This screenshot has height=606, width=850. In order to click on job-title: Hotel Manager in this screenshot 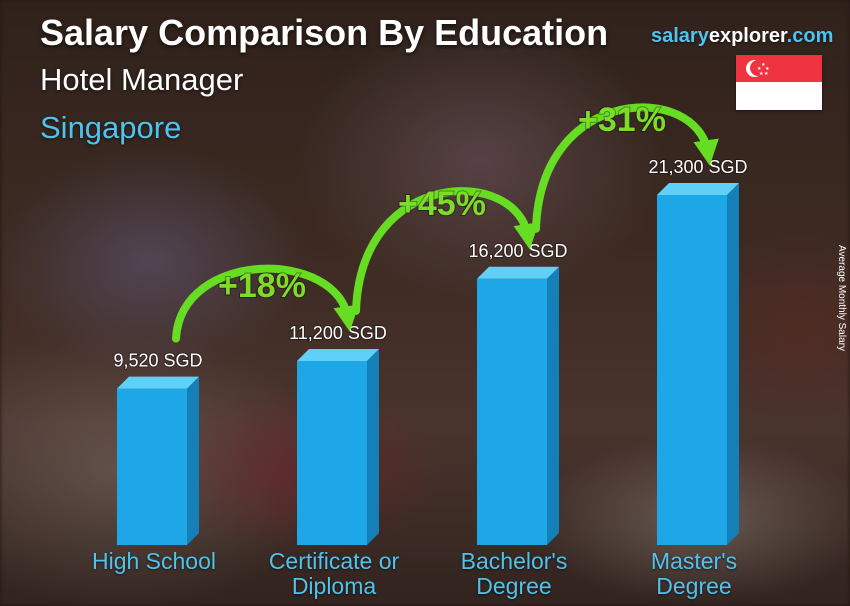, I will do `click(142, 79)`.